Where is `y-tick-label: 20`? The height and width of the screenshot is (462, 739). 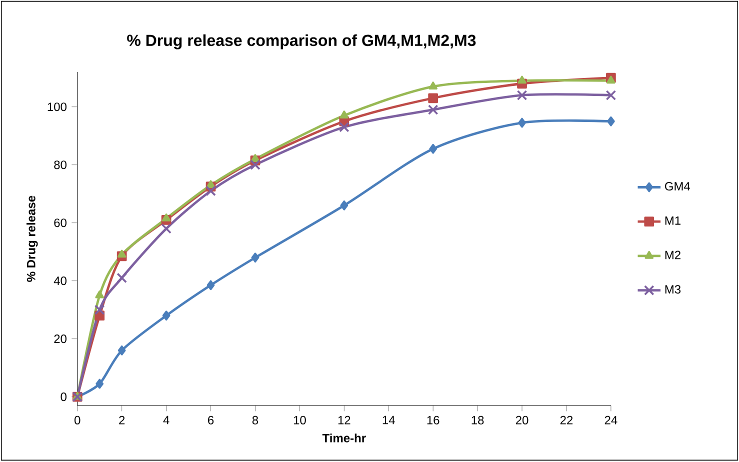 y-tick-label: 20 is located at coordinates (60, 339).